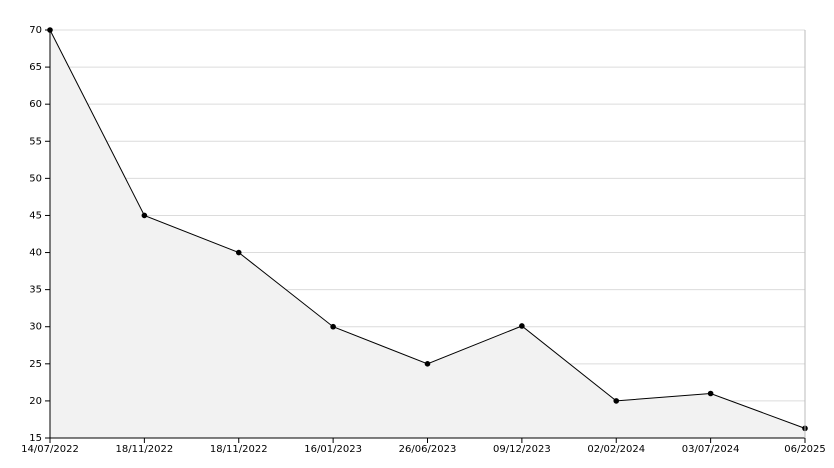  What do you see at coordinates (35, 327) in the screenshot?
I see `y-tick-label: 30` at bounding box center [35, 327].